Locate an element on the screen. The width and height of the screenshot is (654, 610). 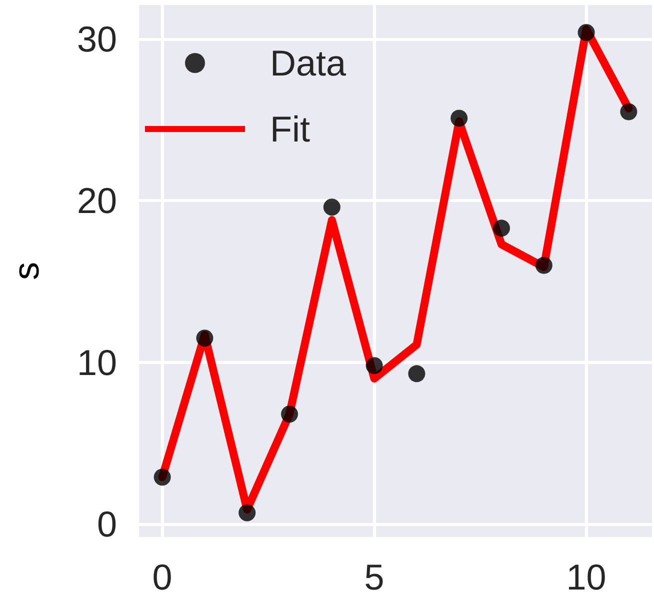
y-tick-label: 0 is located at coordinates (106, 524).